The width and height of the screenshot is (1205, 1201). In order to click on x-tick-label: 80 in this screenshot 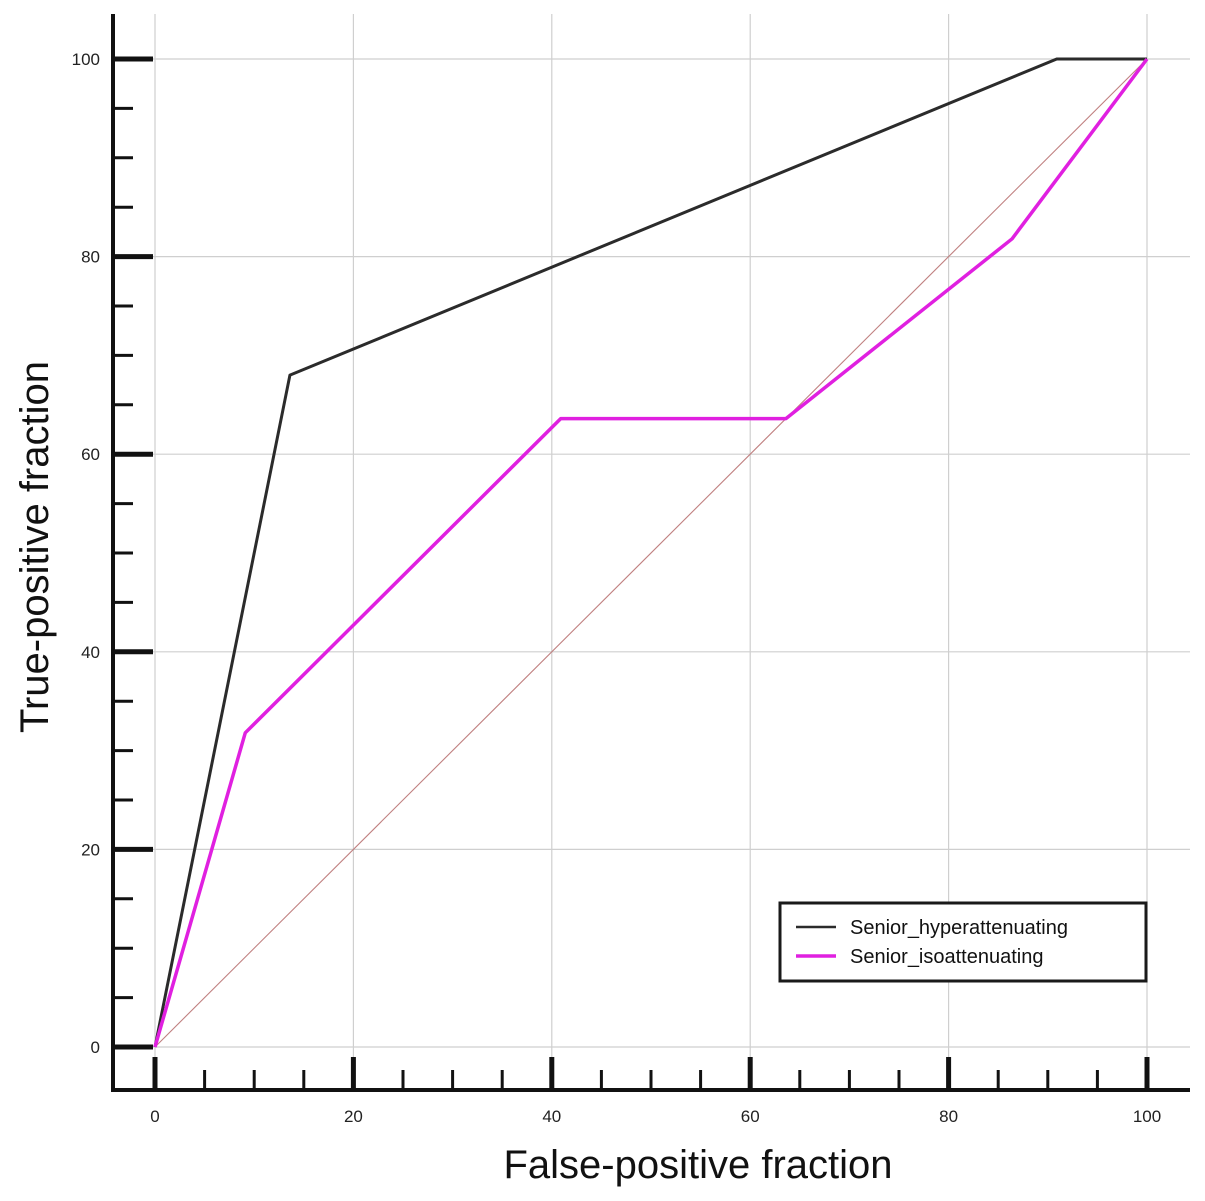, I will do `click(948, 1116)`.